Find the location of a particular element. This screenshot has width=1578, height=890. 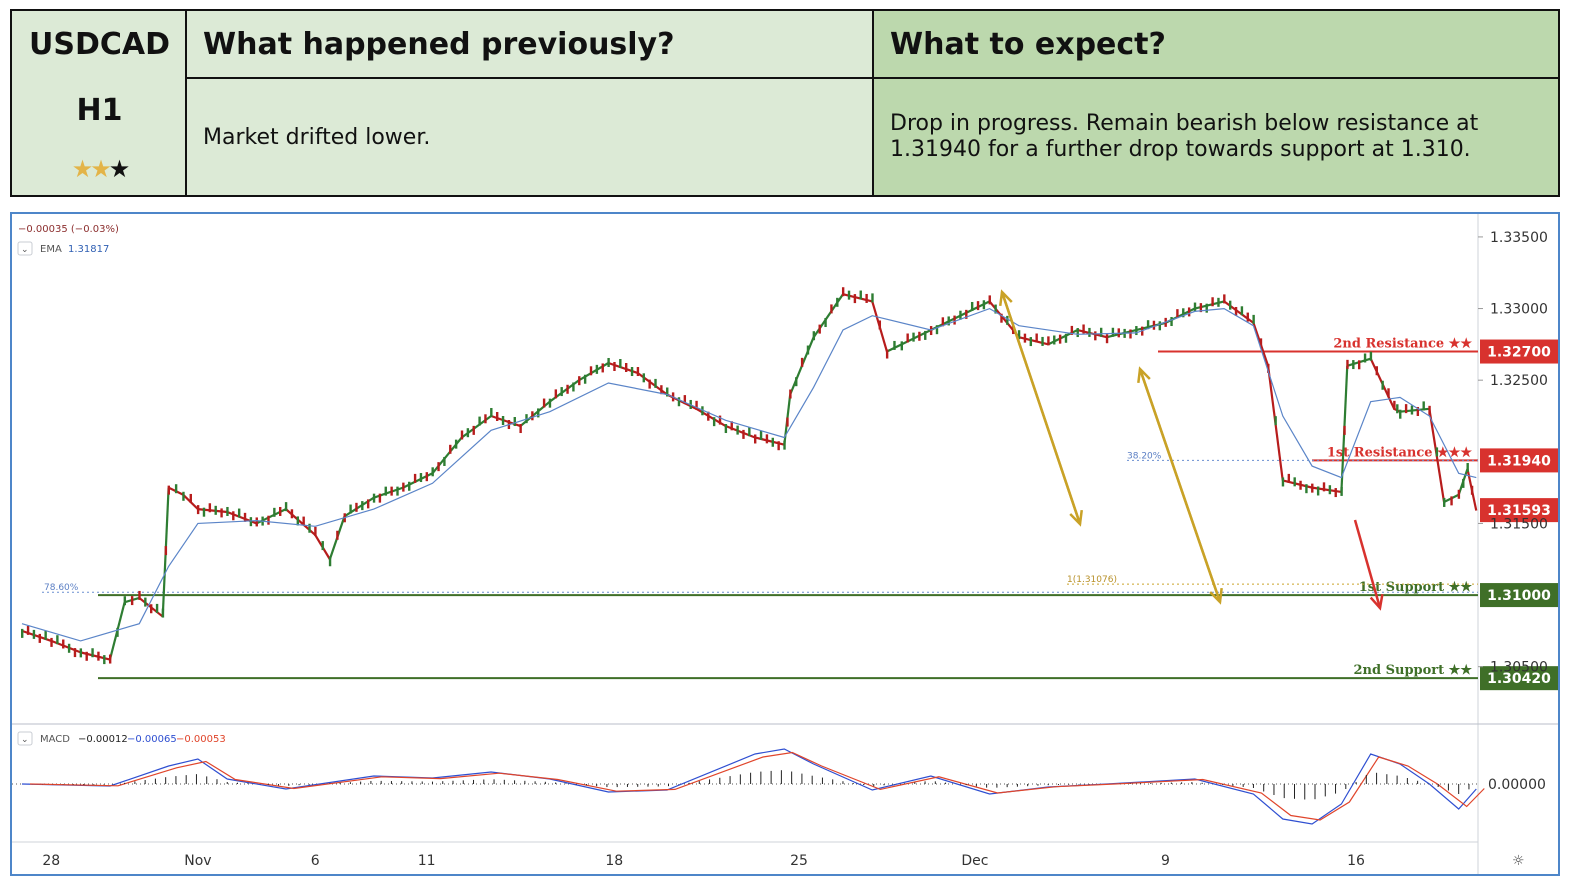

level-price-text: 1.31940 is located at coordinates (1519, 461).